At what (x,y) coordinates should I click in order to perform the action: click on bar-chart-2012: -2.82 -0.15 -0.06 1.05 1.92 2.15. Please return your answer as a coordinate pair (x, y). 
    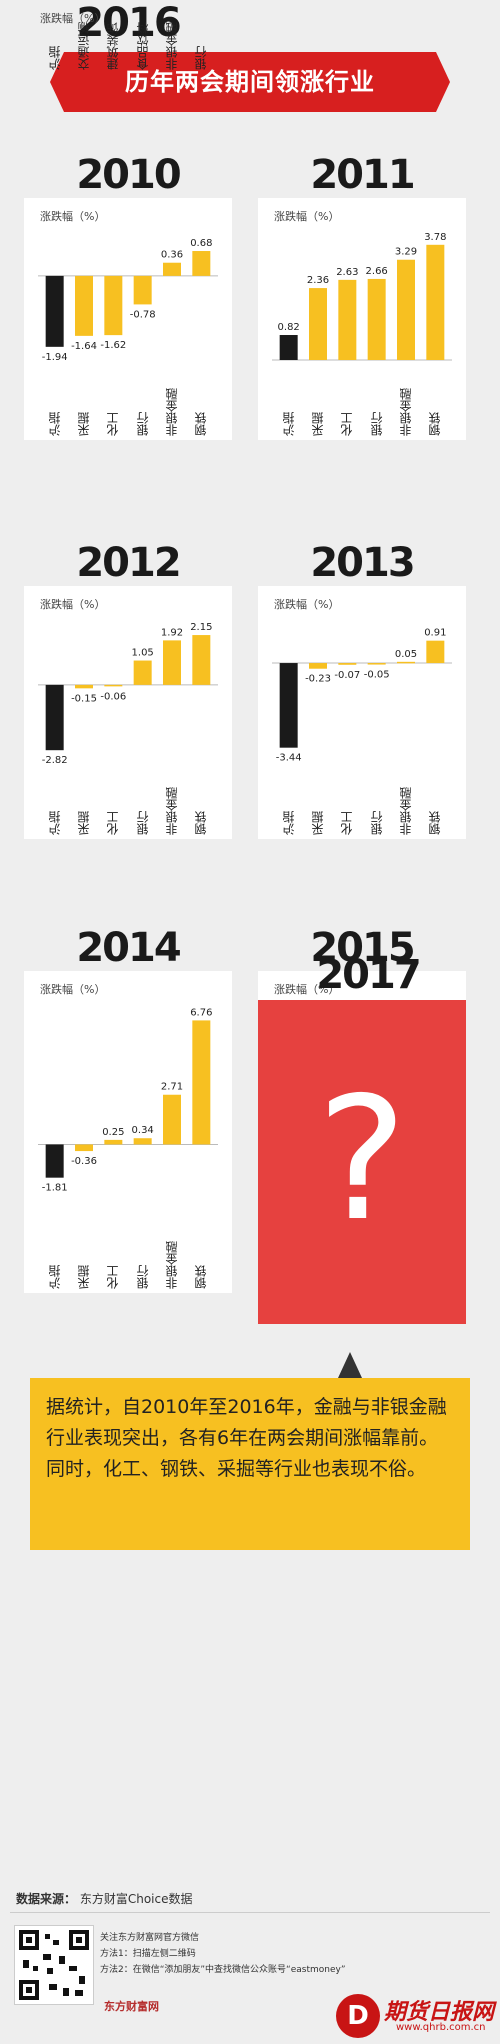
    Looking at the image, I should click on (128, 694).